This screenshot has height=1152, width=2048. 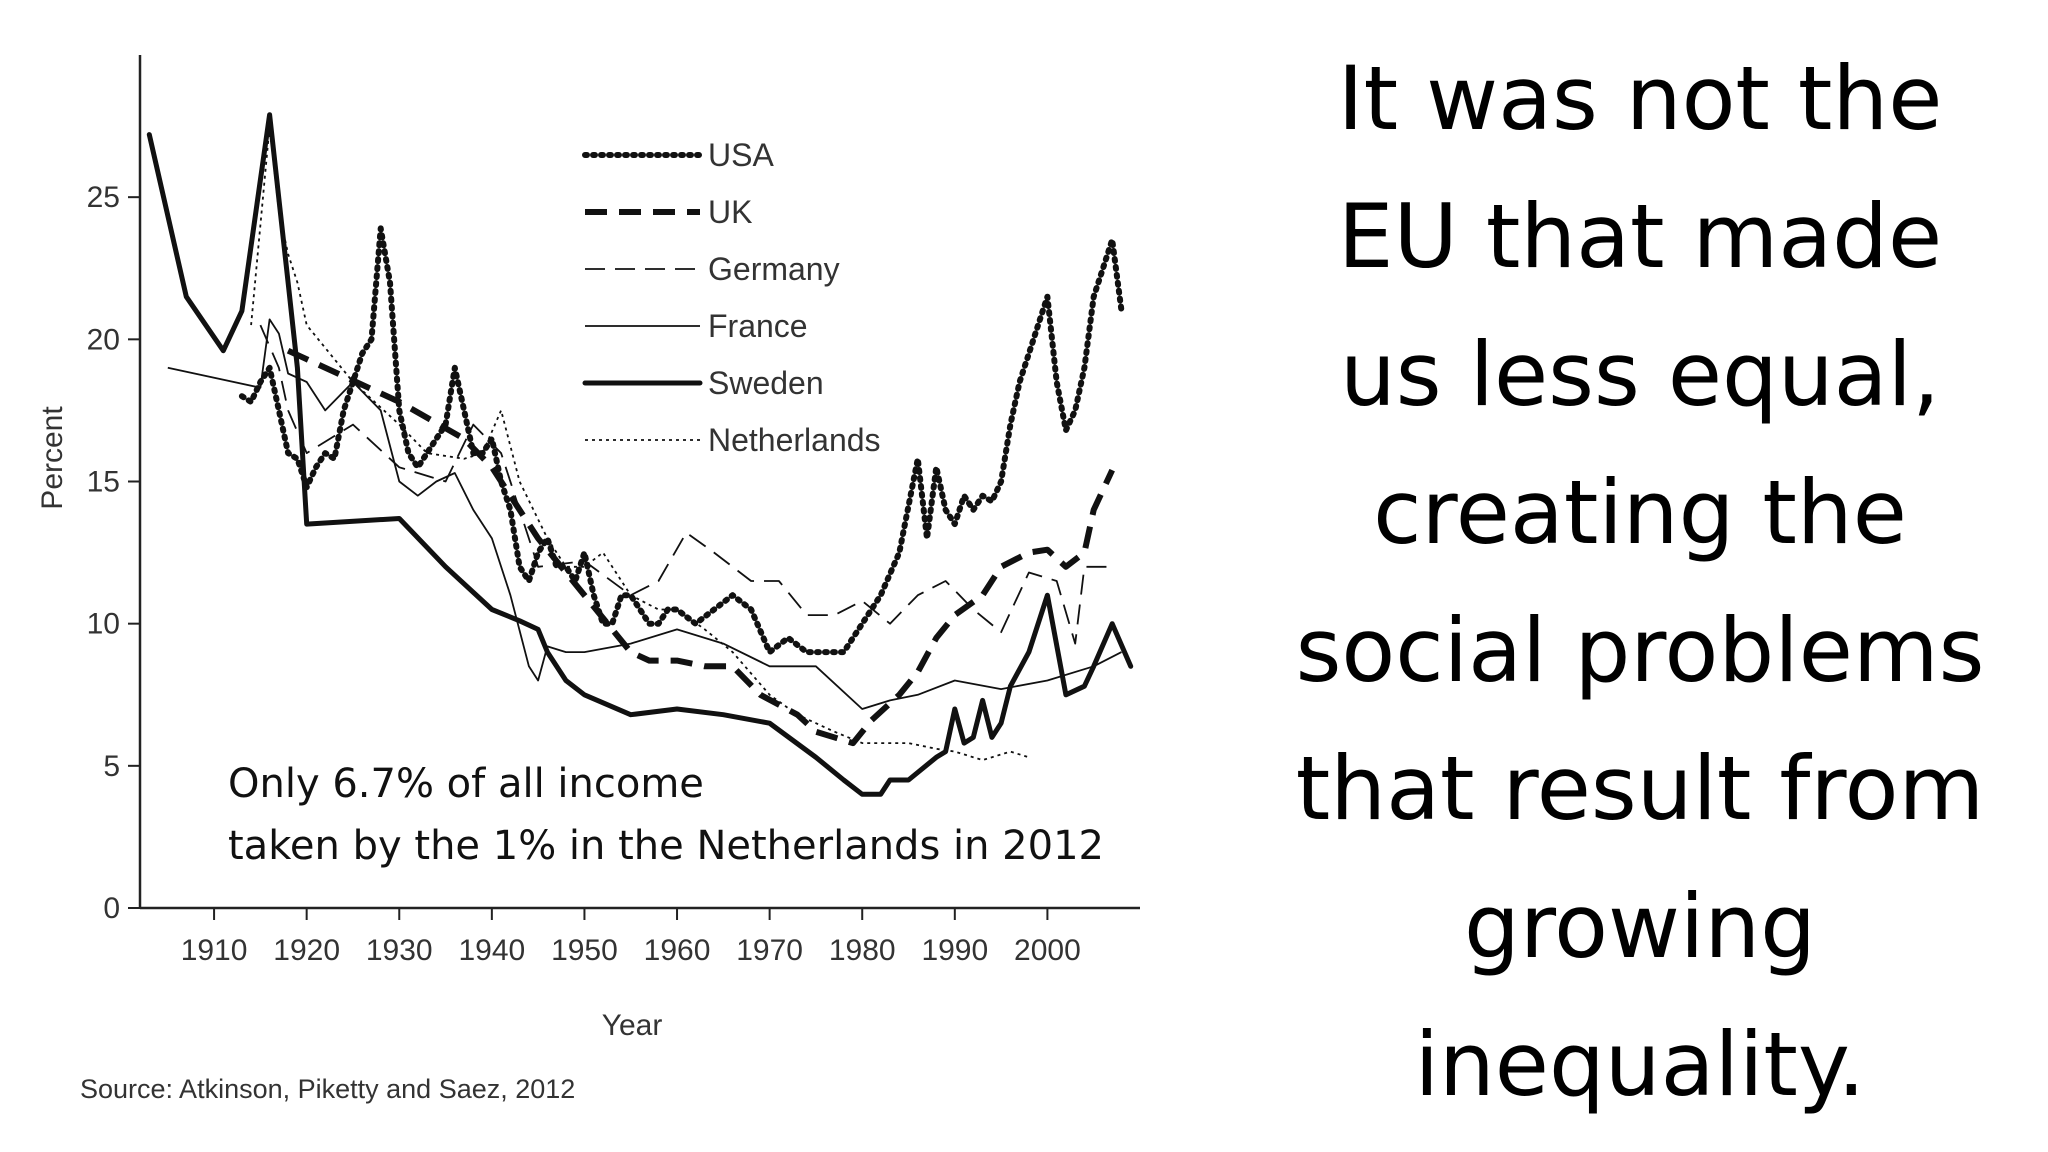 What do you see at coordinates (111, 766) in the screenshot?
I see `y-tick-label: 5` at bounding box center [111, 766].